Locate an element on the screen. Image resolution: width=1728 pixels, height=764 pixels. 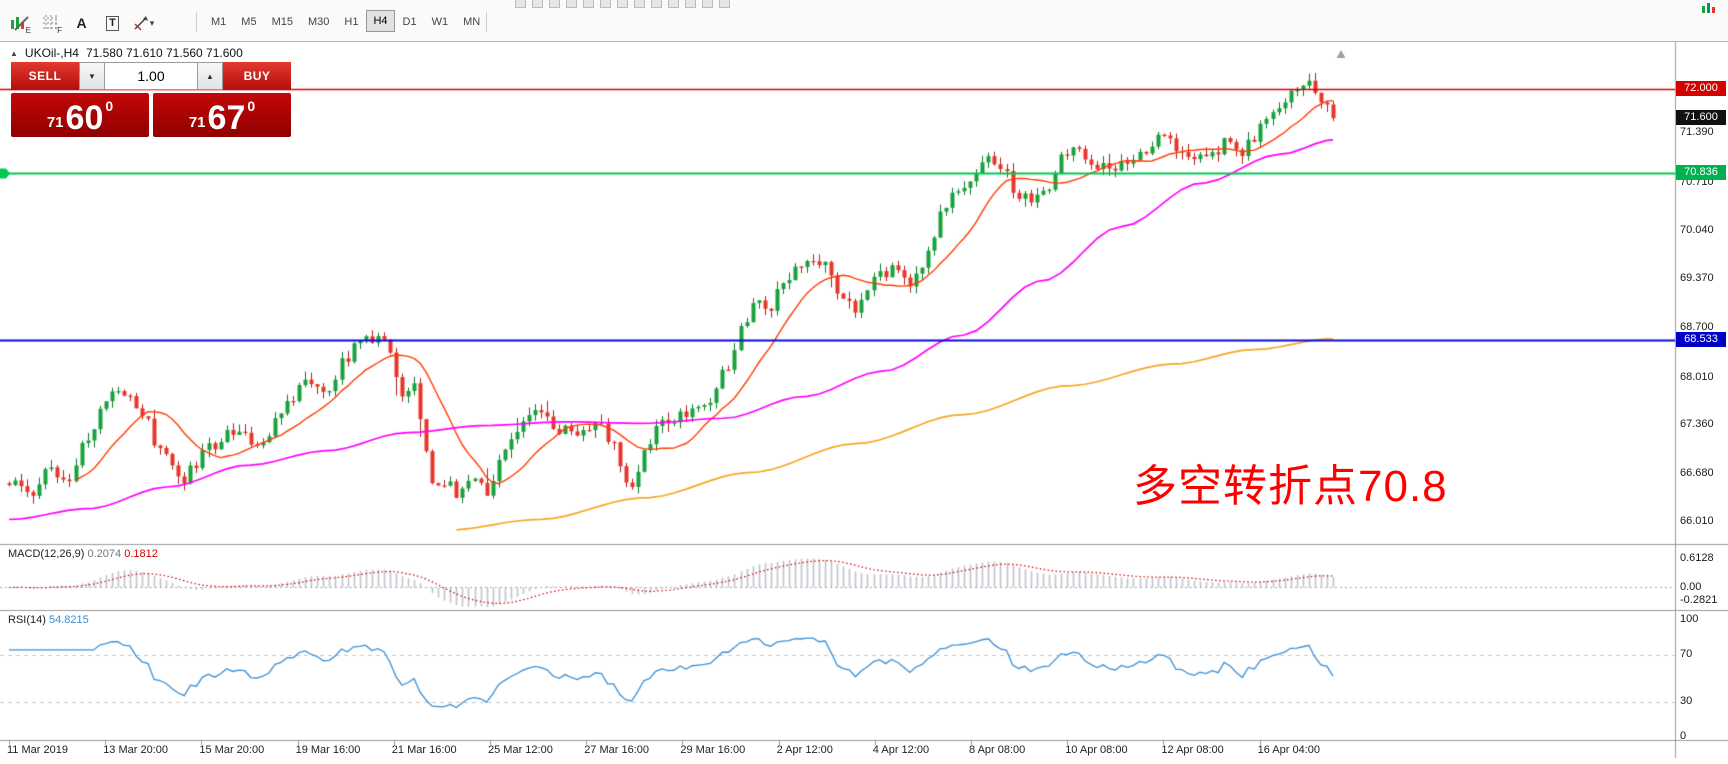
rsi-name: RSI(14) is located at coordinates (27, 620).